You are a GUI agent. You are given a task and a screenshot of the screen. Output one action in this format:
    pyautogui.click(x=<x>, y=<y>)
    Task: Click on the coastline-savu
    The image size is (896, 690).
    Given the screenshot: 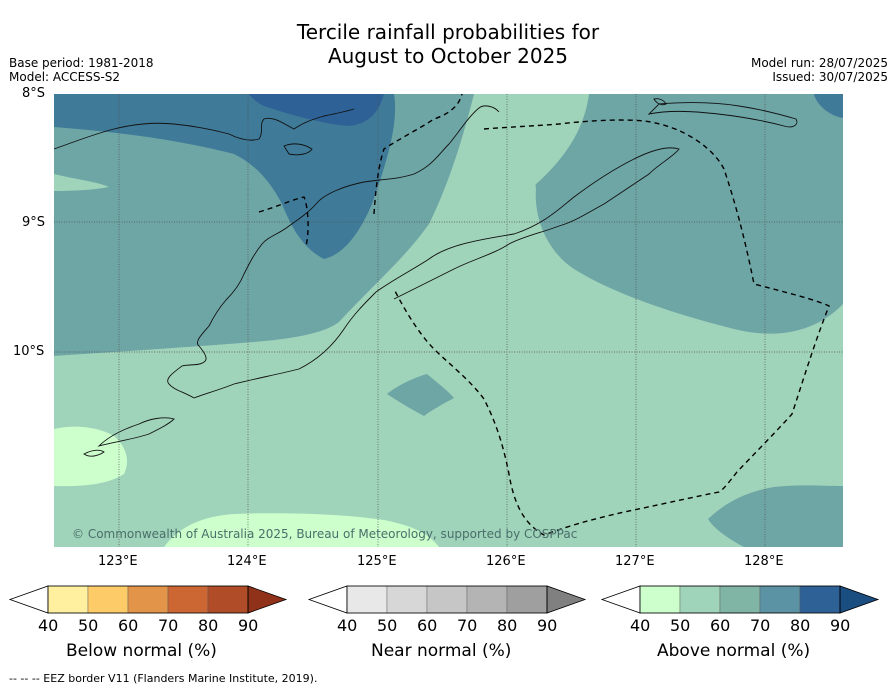 What is the action you would take?
    pyautogui.click(x=94, y=453)
    